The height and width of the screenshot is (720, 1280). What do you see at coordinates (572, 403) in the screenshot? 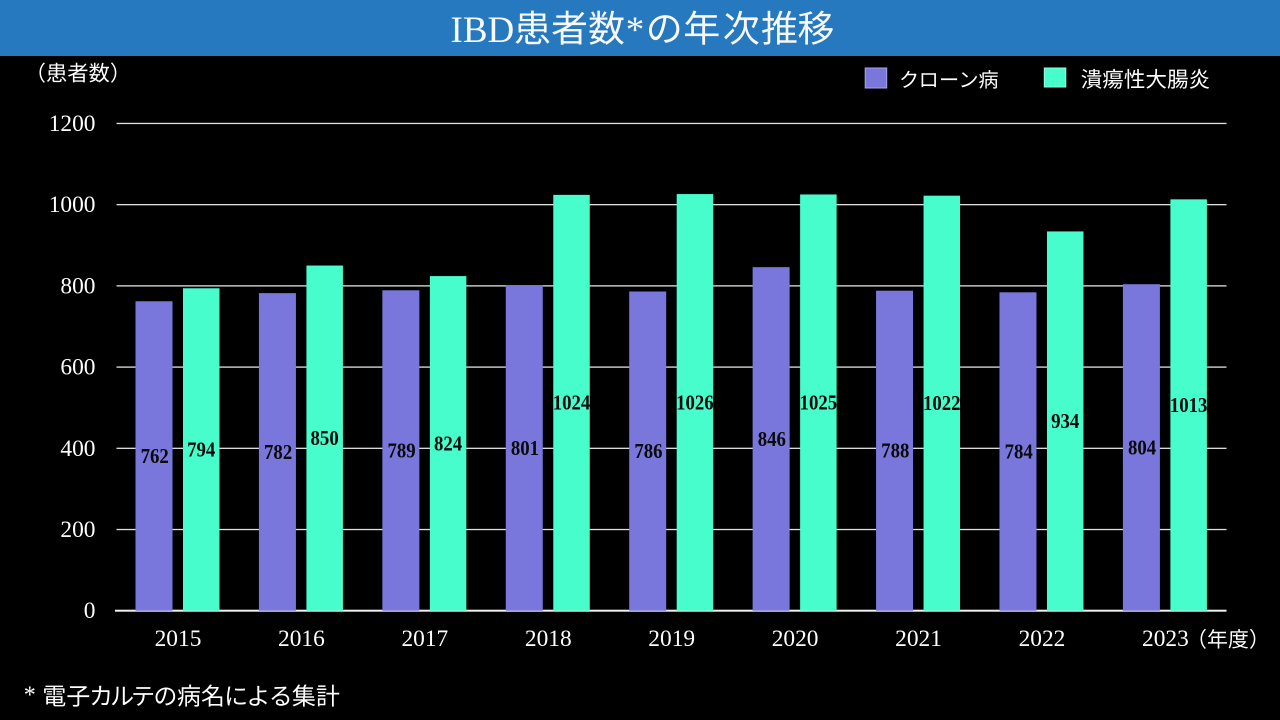
I see `svg-text: 1024` at bounding box center [572, 403].